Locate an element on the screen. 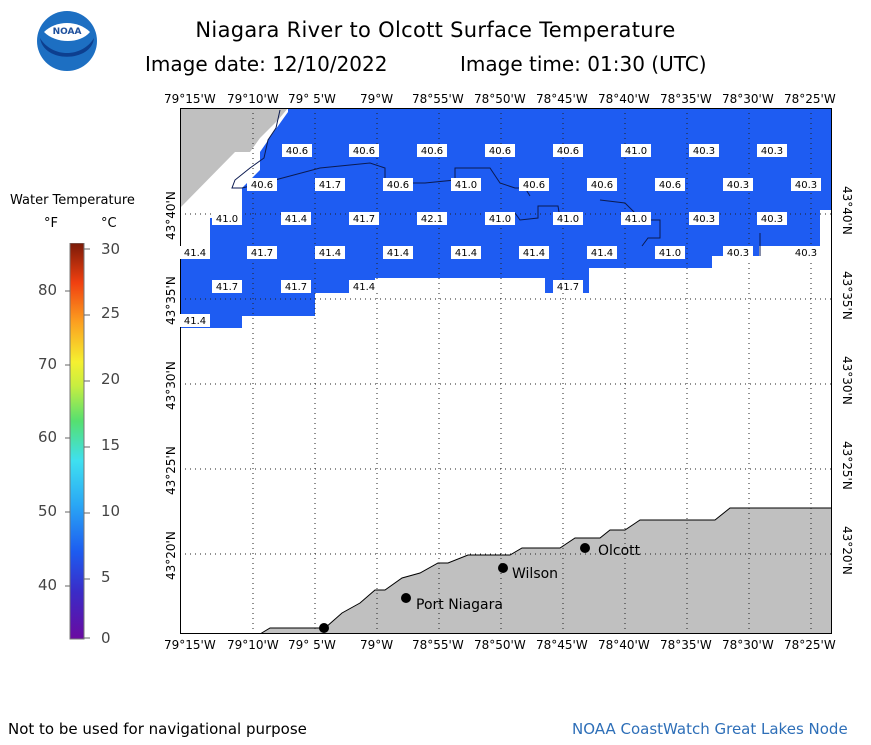 This screenshot has width=871, height=745. image-date-label: Image date: is located at coordinates (205, 64).